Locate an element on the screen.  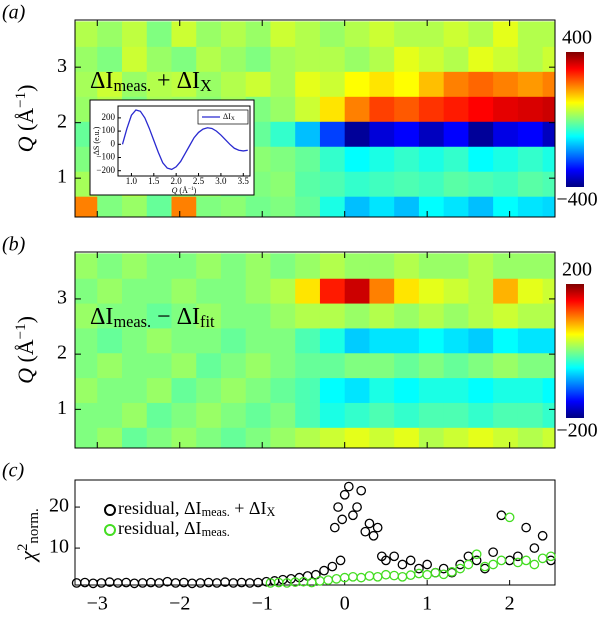
x-tick-label: 0 is located at coordinates (345, 604).